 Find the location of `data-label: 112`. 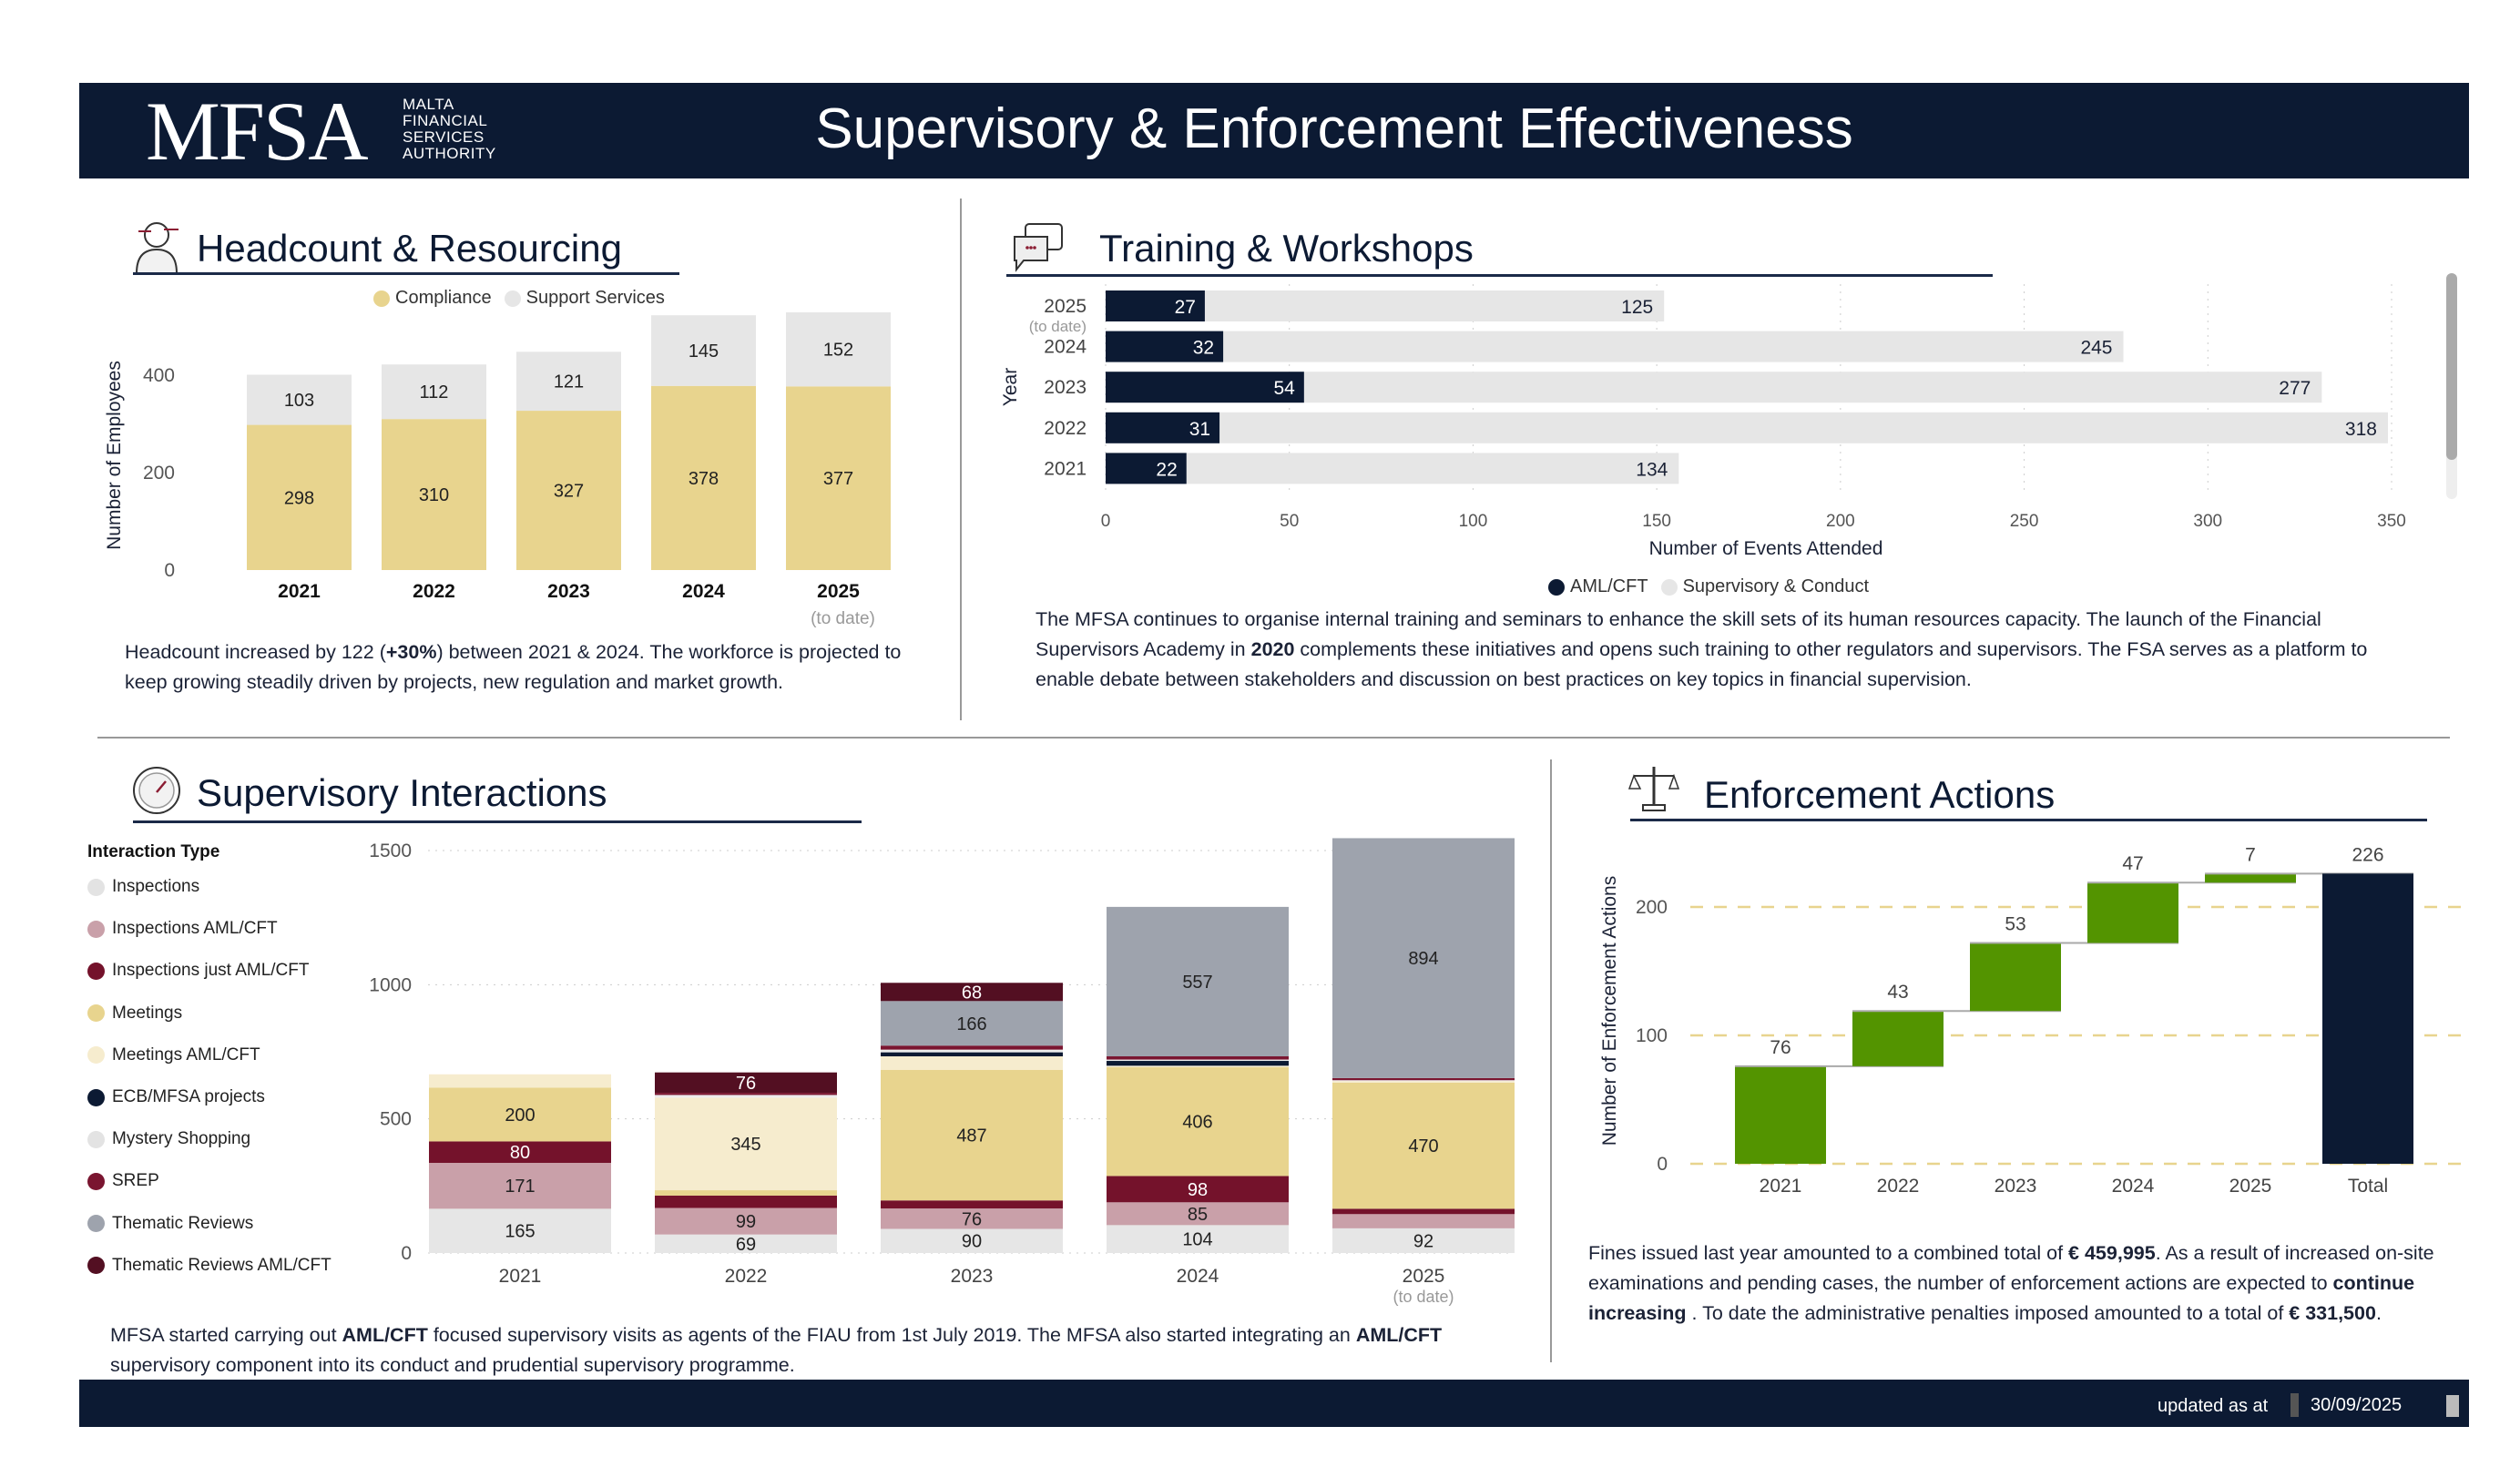

data-label: 112 is located at coordinates (434, 392).